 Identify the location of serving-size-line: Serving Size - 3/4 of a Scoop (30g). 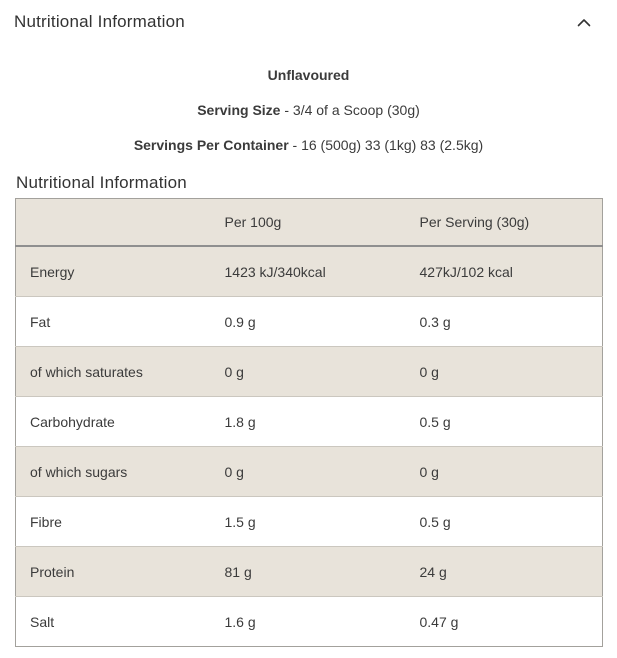
(308, 110).